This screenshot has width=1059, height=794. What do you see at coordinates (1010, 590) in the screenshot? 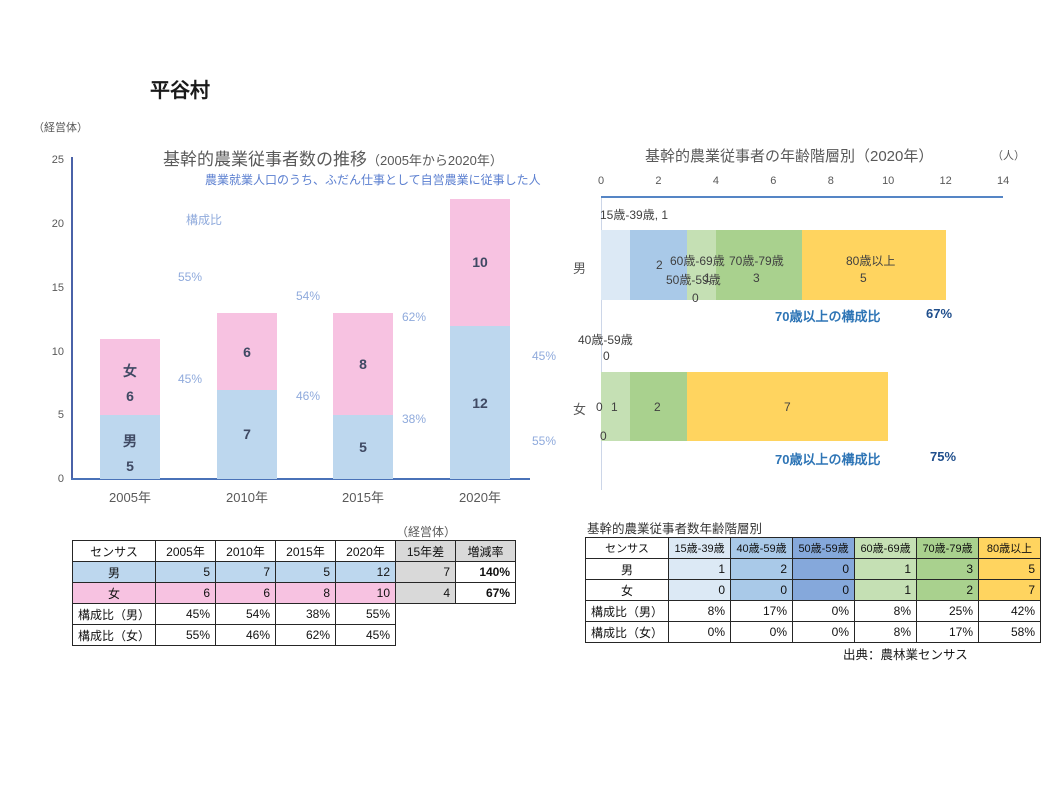
I see `age-table-value: 7` at bounding box center [1010, 590].